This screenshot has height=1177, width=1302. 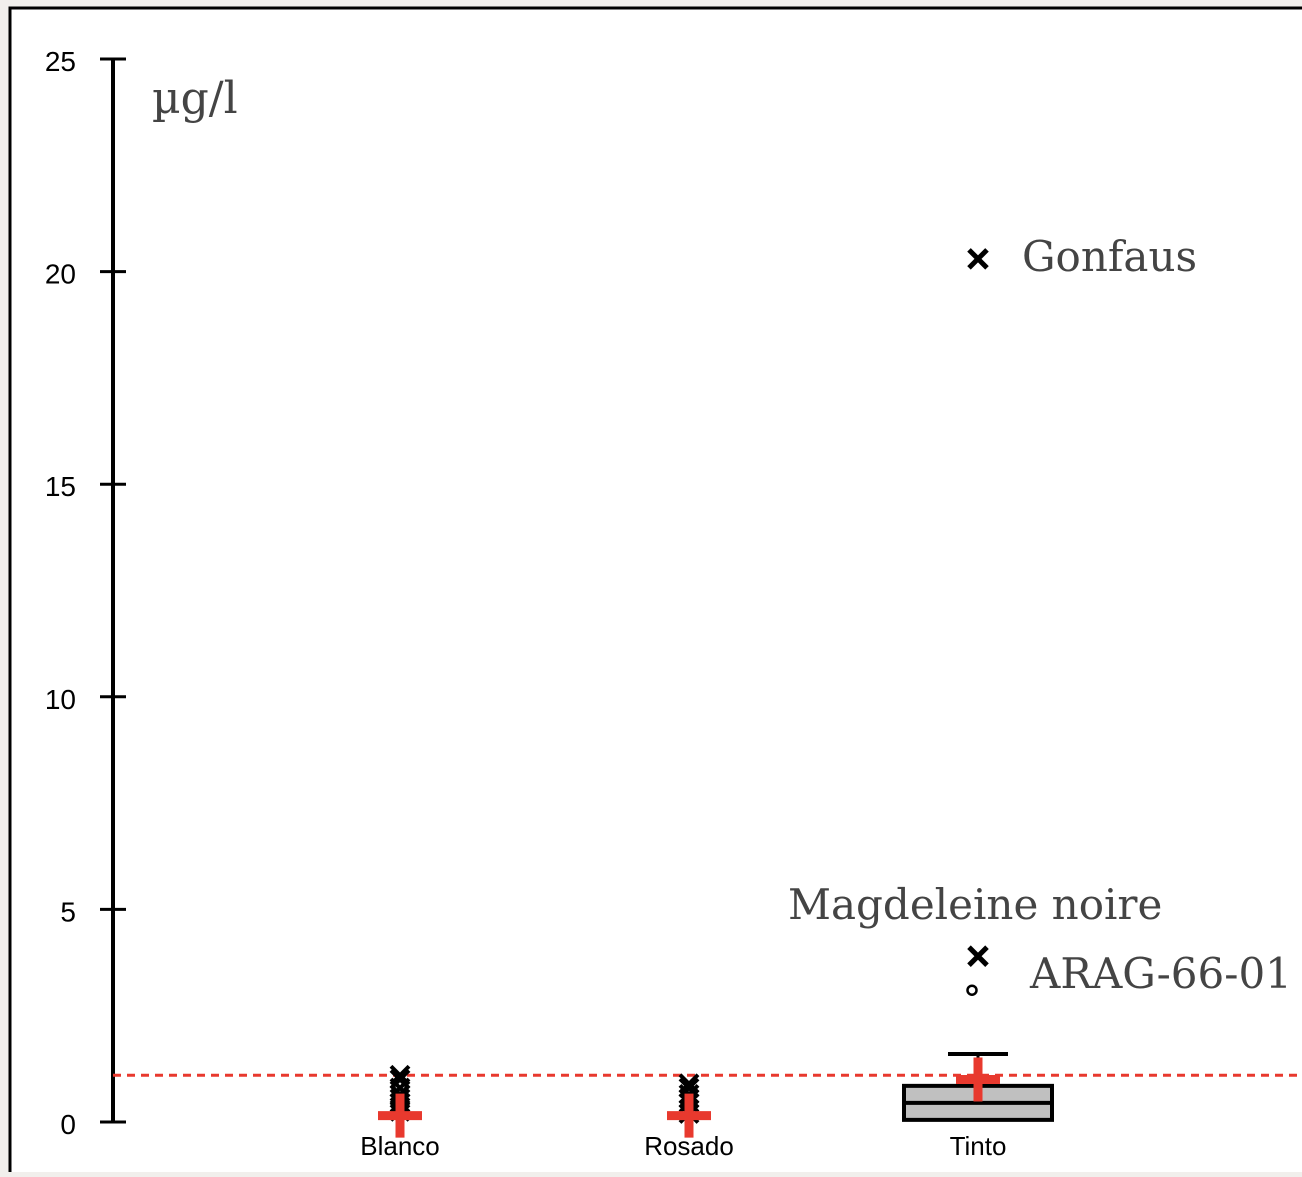 I want to click on unit-label: µg/l, so click(x=195, y=98).